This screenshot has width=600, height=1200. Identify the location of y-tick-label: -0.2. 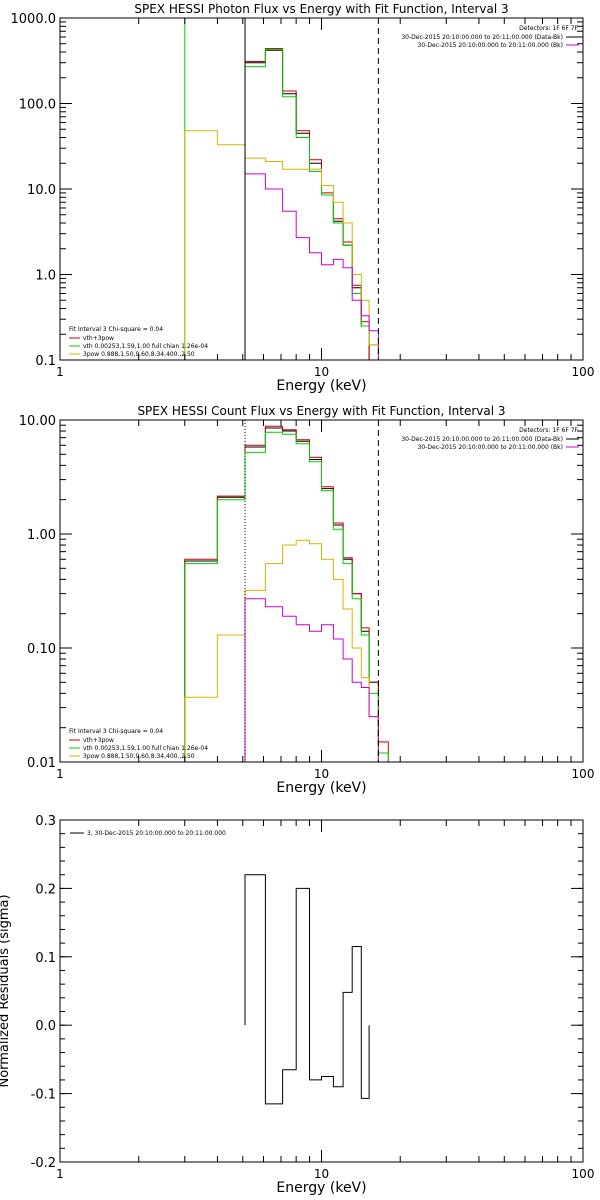
(43, 1163).